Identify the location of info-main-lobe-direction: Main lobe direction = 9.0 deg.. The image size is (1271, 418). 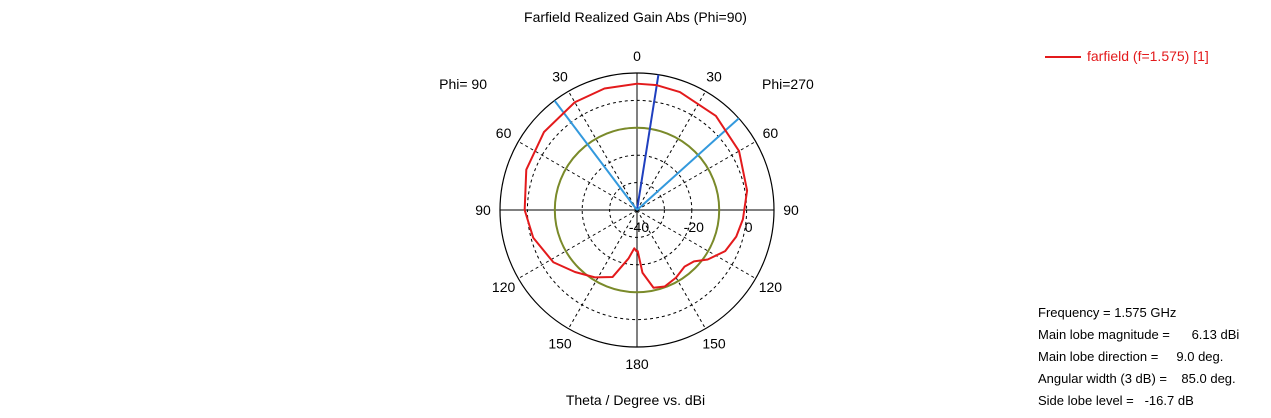
(1131, 356).